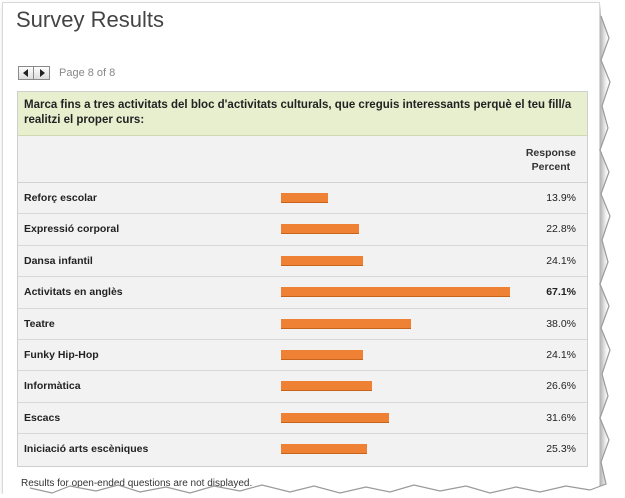  I want to click on column-header-line1: Response, so click(550, 153).